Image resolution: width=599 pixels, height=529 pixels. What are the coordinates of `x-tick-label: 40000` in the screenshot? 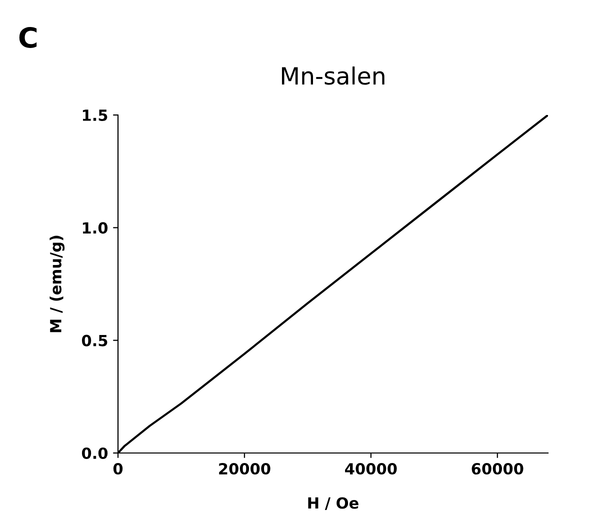 It's located at (371, 468).